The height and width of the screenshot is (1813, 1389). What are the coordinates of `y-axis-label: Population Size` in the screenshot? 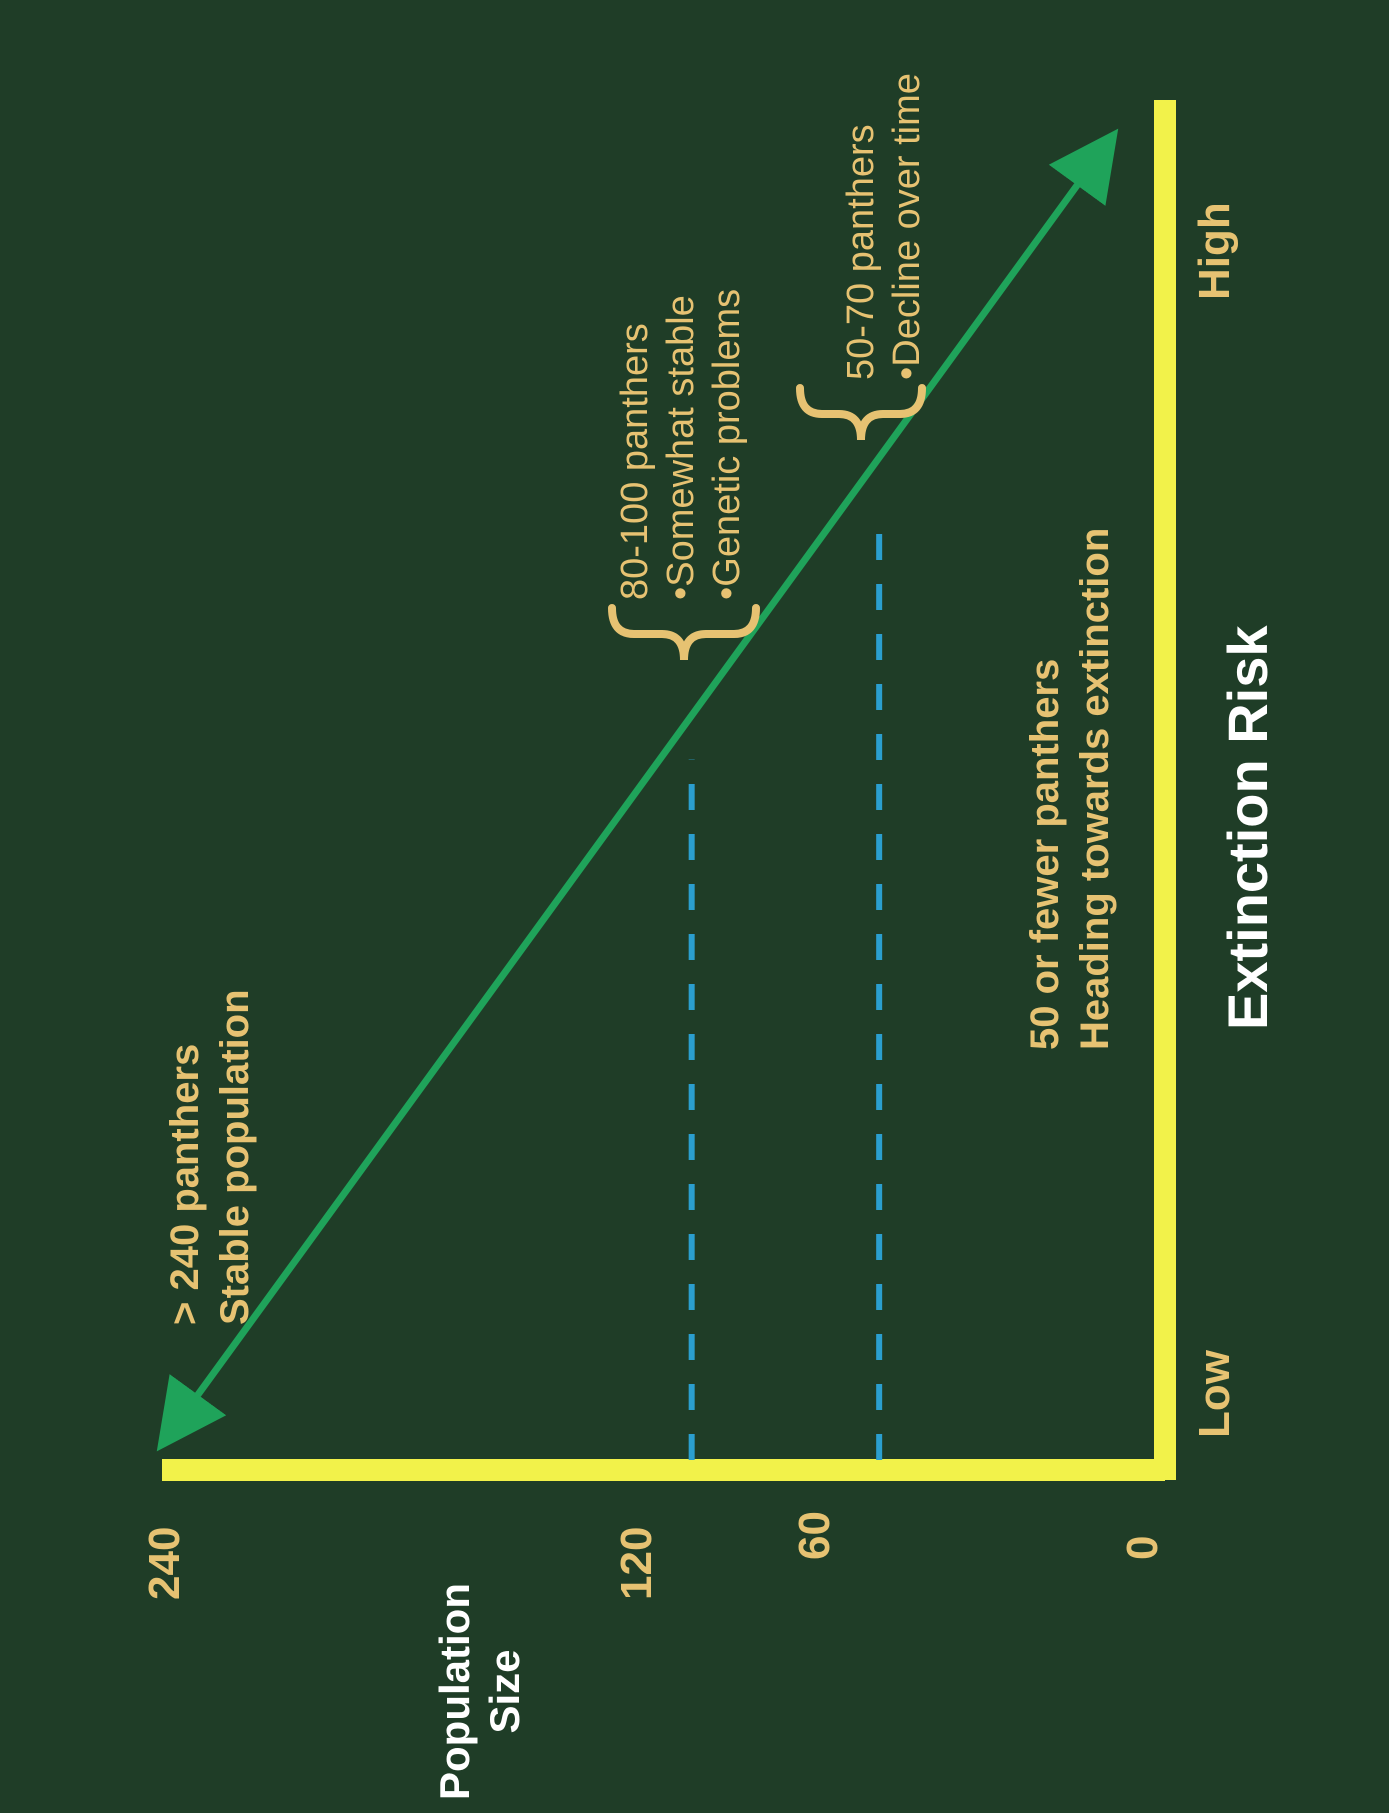 It's located at (480, 1691).